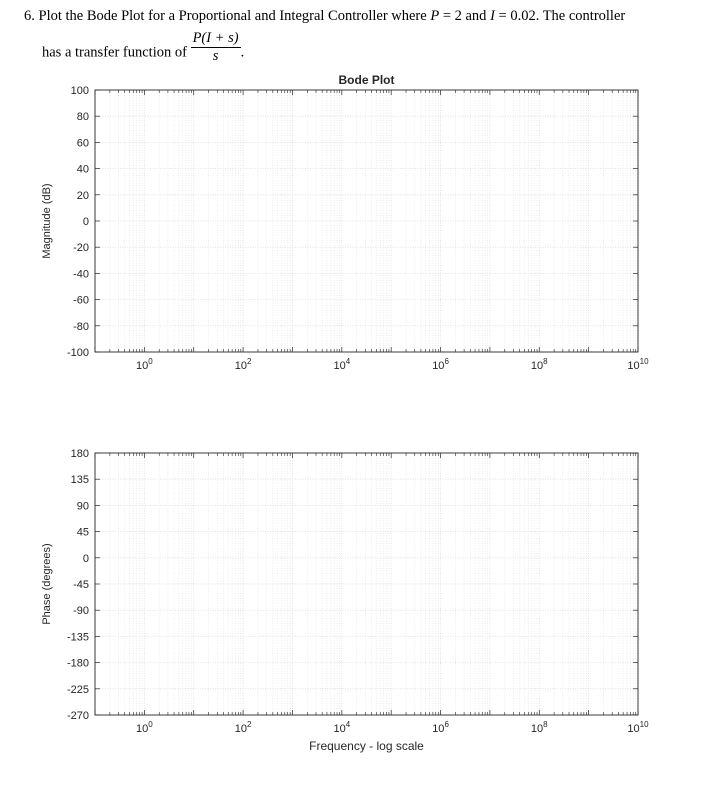  Describe the element at coordinates (83, 506) in the screenshot. I see `y-tick-label: 90` at that location.